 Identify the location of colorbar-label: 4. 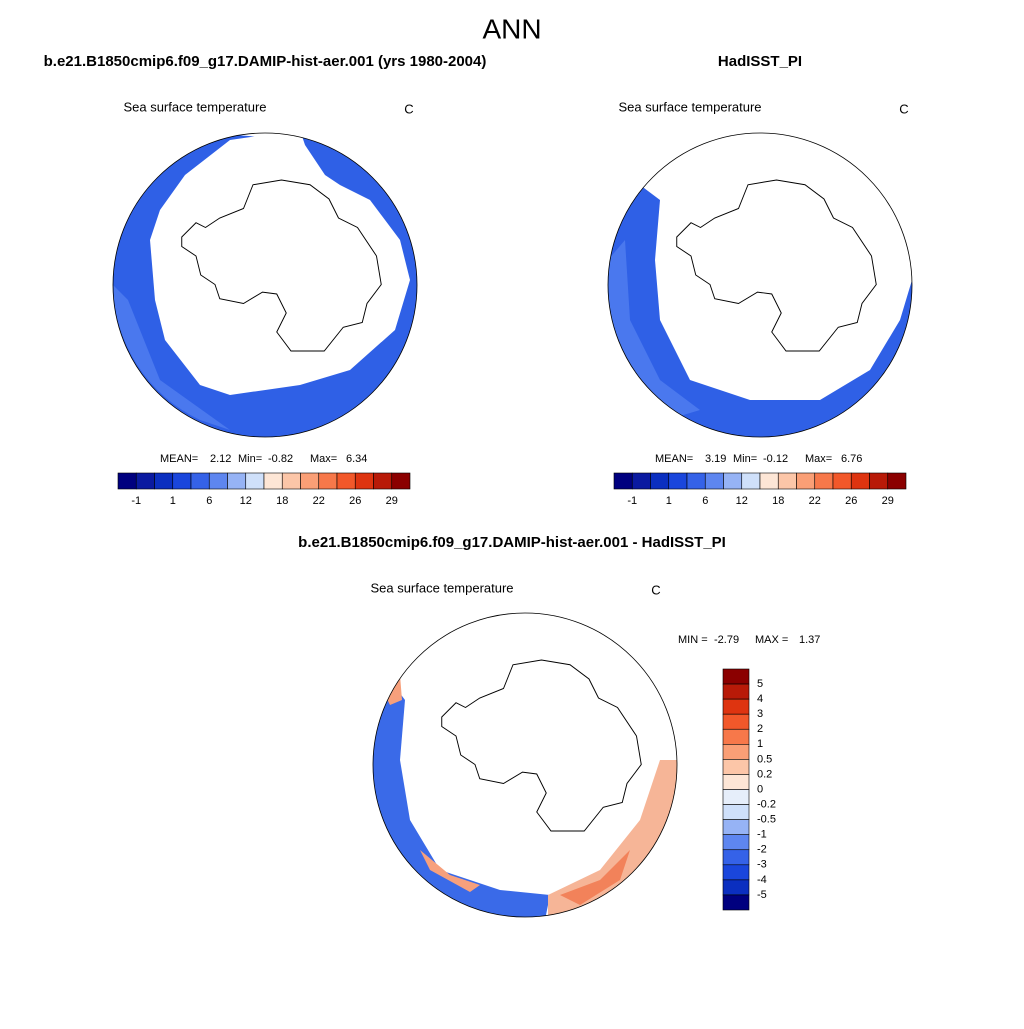
(760, 699).